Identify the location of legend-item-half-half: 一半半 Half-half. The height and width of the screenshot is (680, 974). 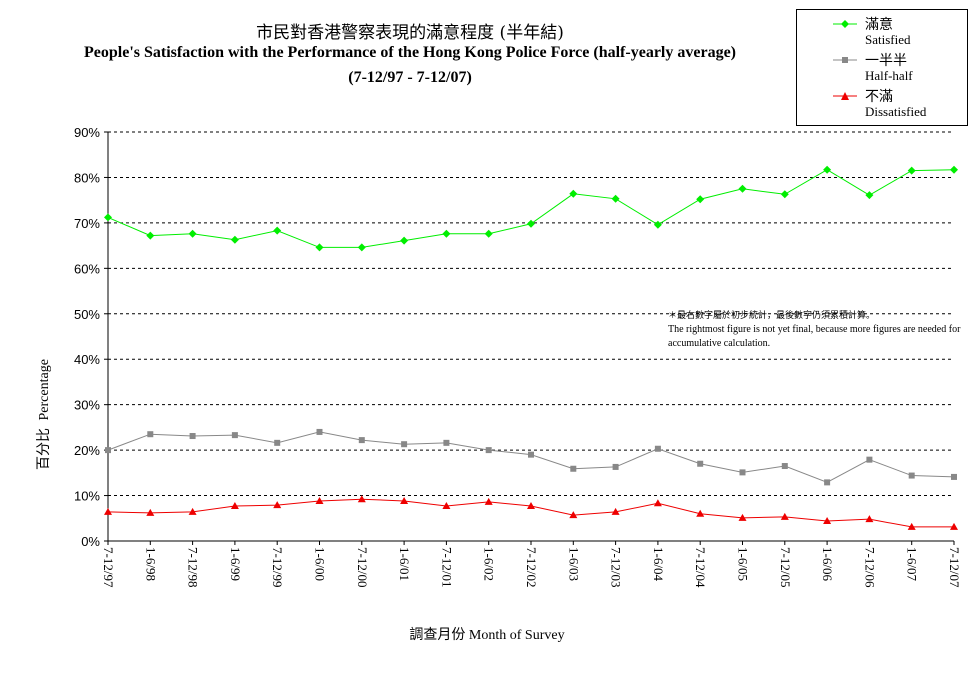
(882, 68).